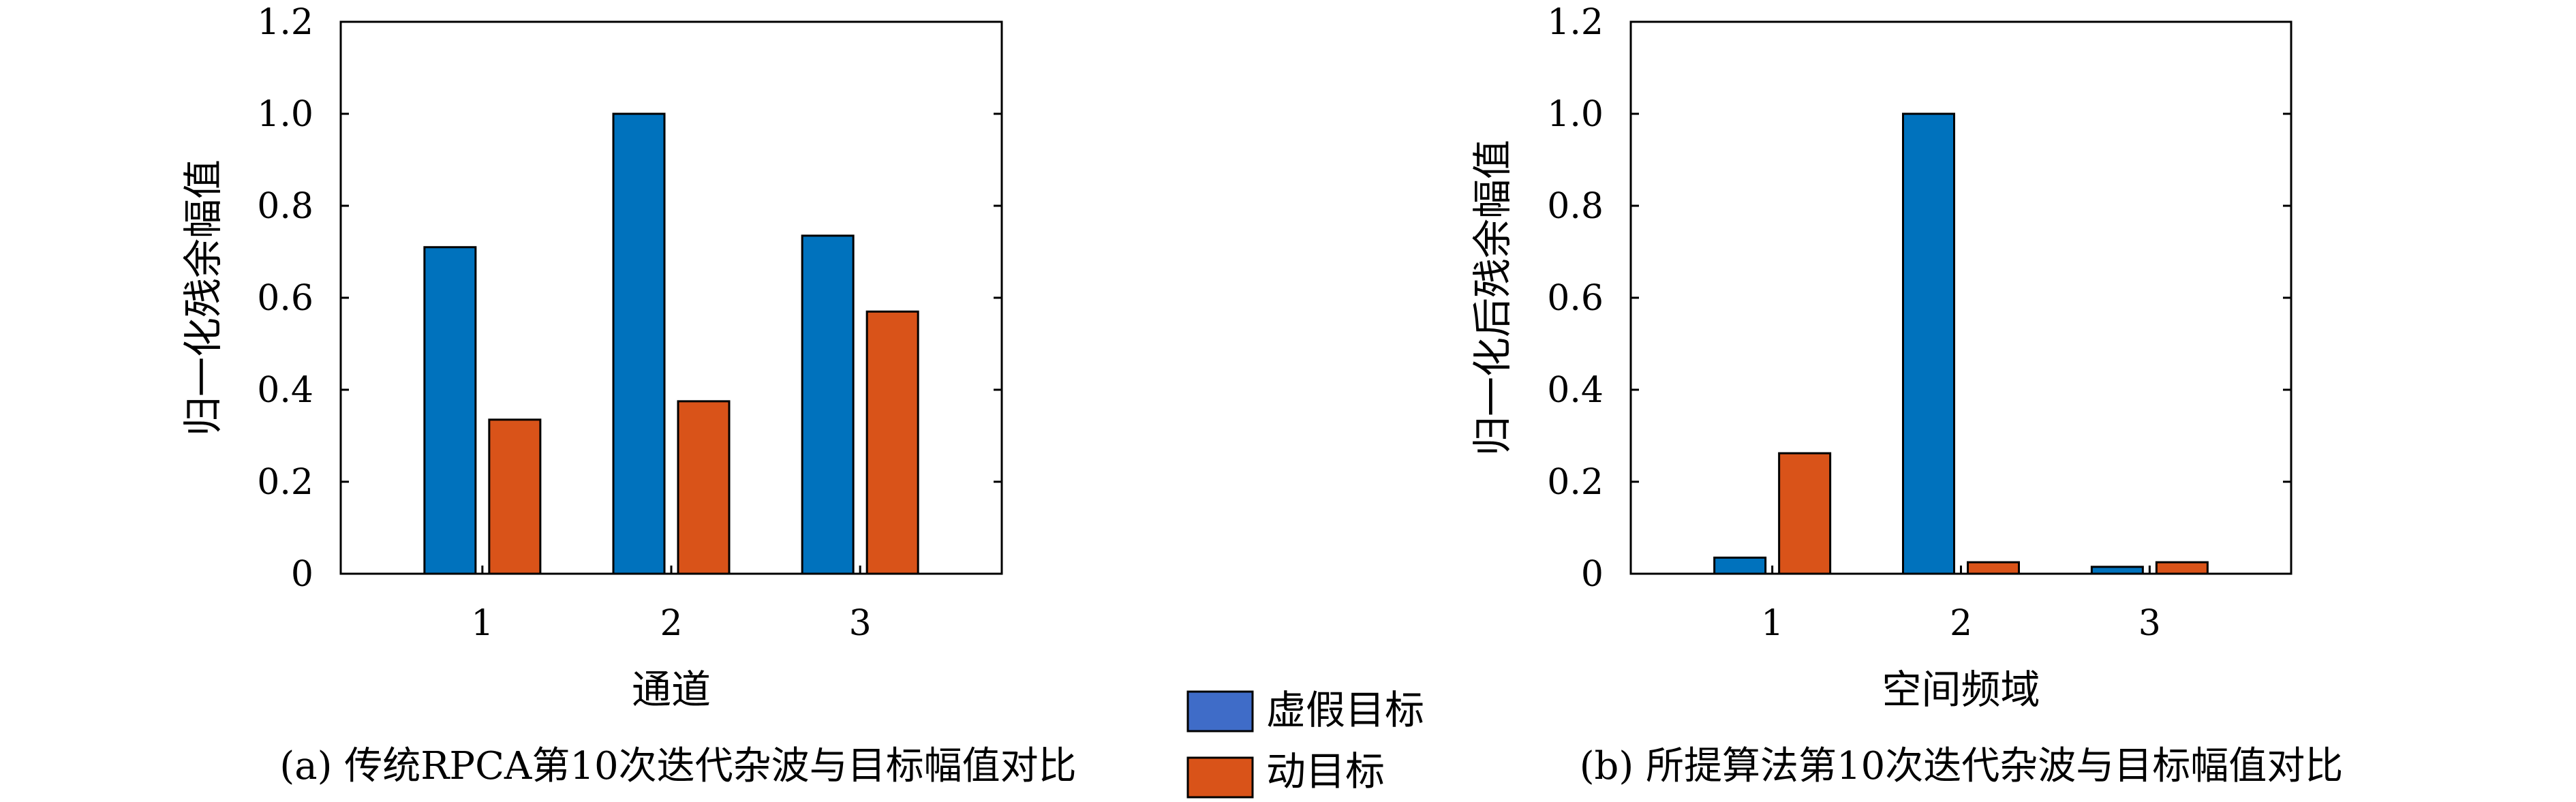  I want to click on x-axis-label: 空间频域, so click(1961, 689).